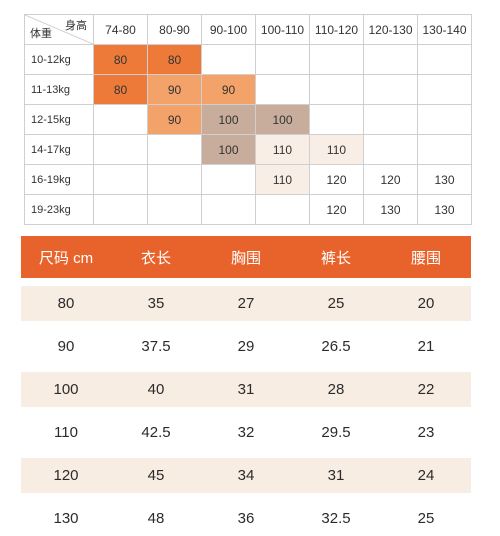 The height and width of the screenshot is (536, 500). I want to click on header-waist: 腰围, so click(425, 258).